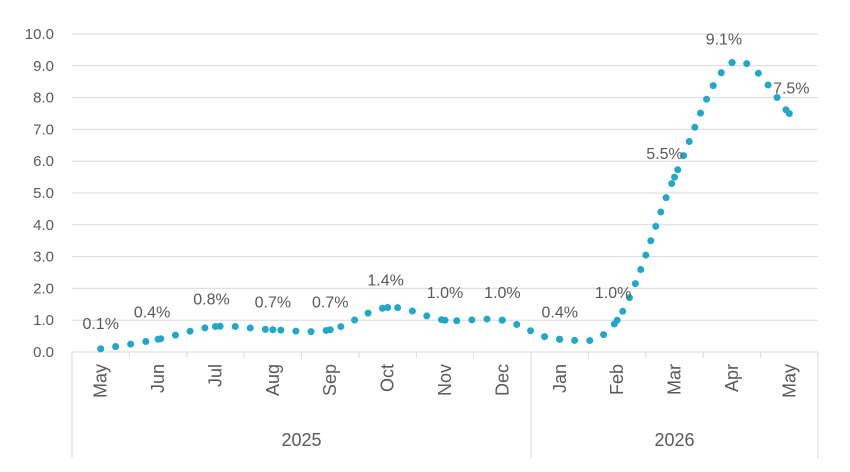 The width and height of the screenshot is (850, 472). What do you see at coordinates (273, 380) in the screenshot?
I see `x-tick-label: Aug` at bounding box center [273, 380].